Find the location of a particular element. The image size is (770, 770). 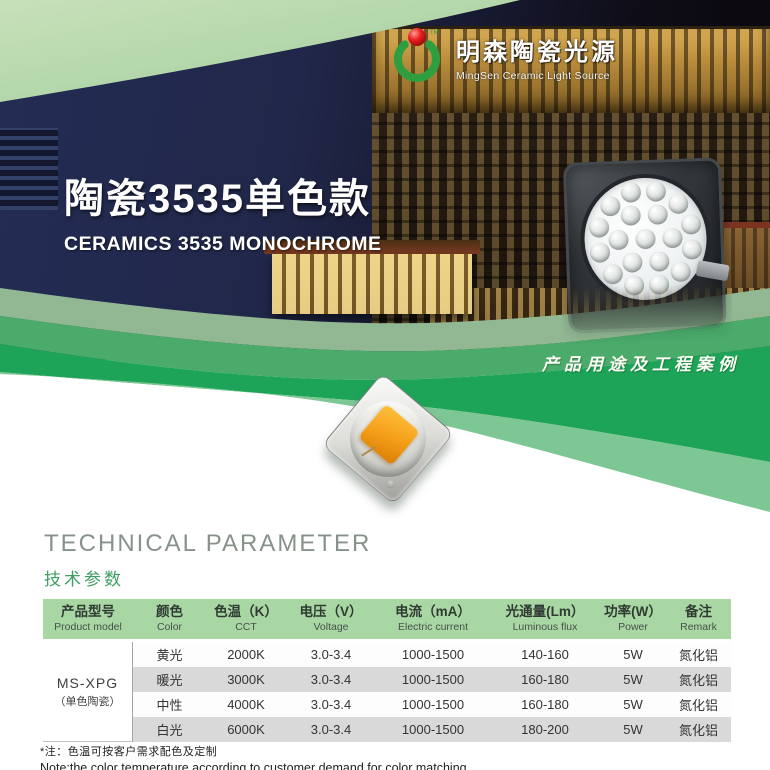

section-heading-en: TECHNICAL PARAMETER is located at coordinates (208, 543).